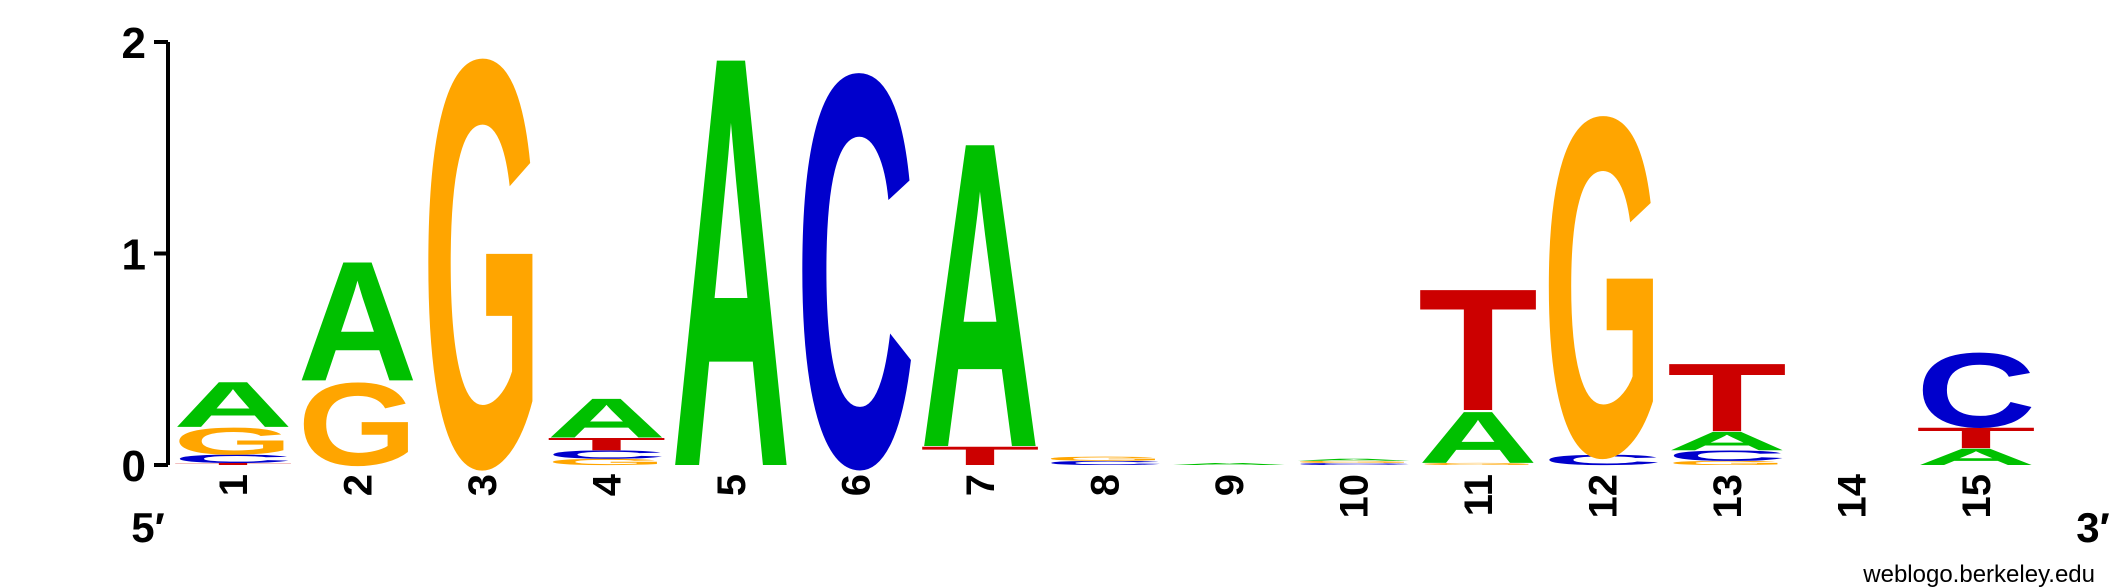  I want to click on x-tick-label: 1, so click(234, 485).